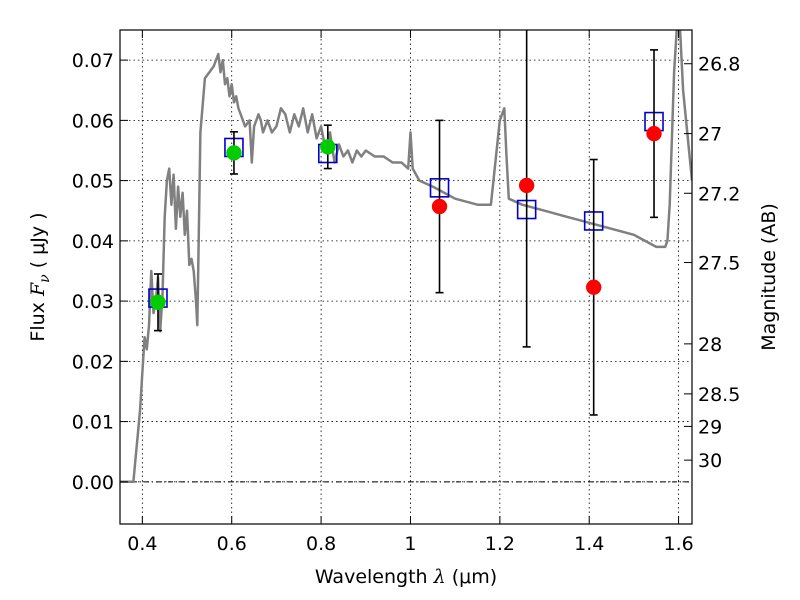  I want to click on x-tick-label: 0.6, so click(232, 544).